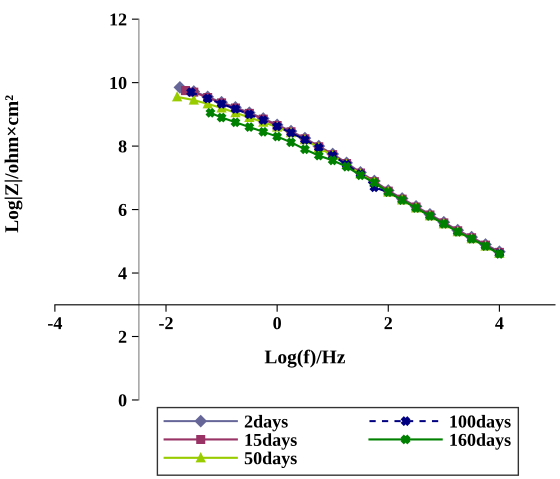 The image size is (560, 479). What do you see at coordinates (388, 323) in the screenshot?
I see `x-tick-label: 2` at bounding box center [388, 323].